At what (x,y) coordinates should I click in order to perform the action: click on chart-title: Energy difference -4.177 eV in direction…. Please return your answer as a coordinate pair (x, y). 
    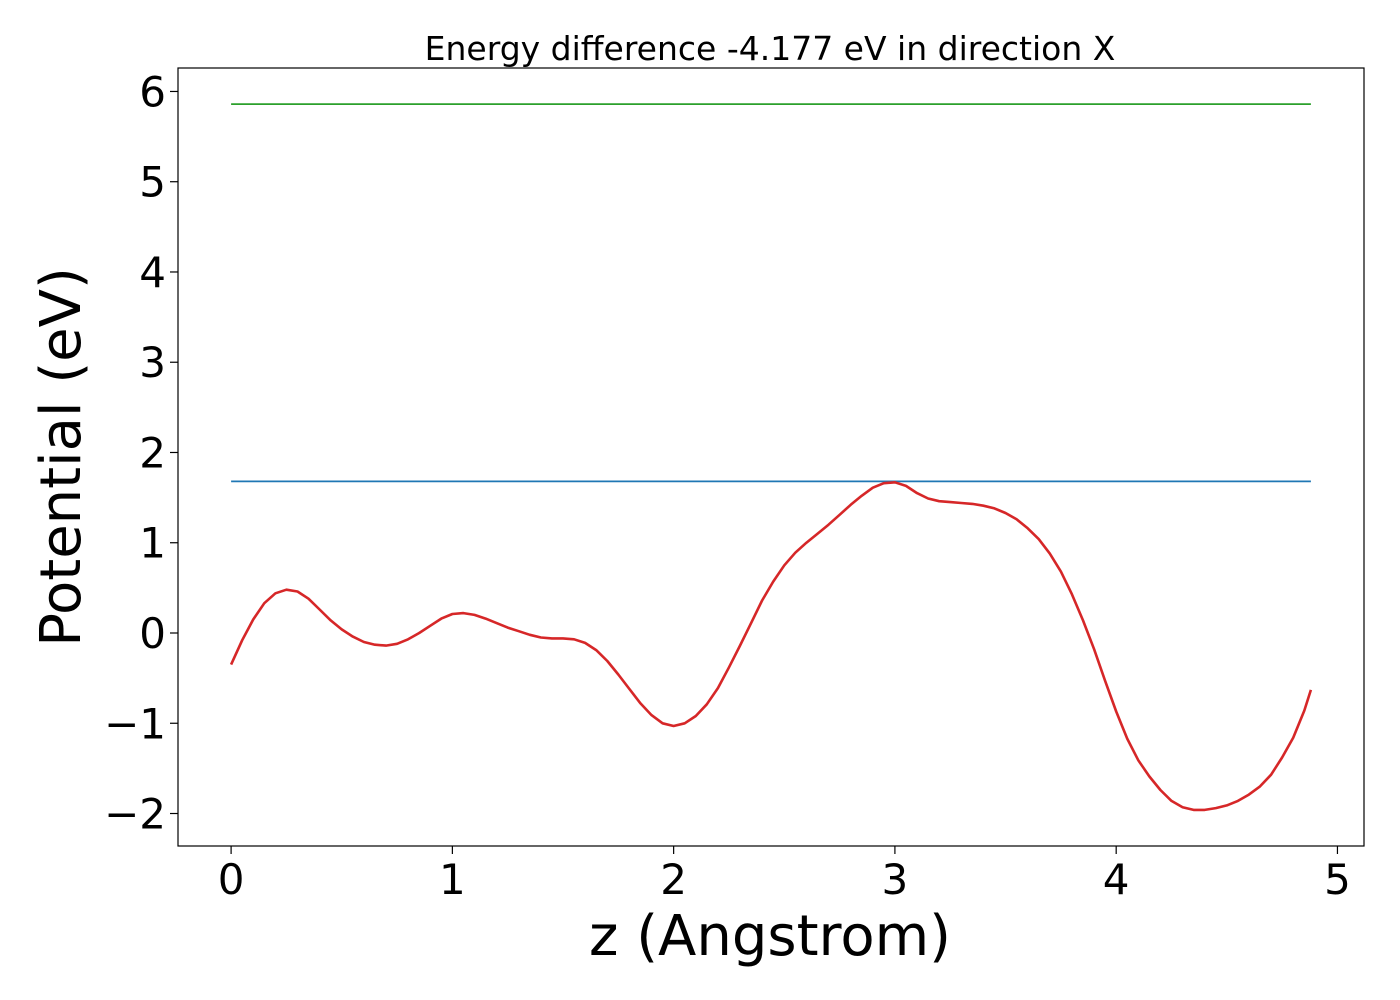
    Looking at the image, I should click on (770, 48).